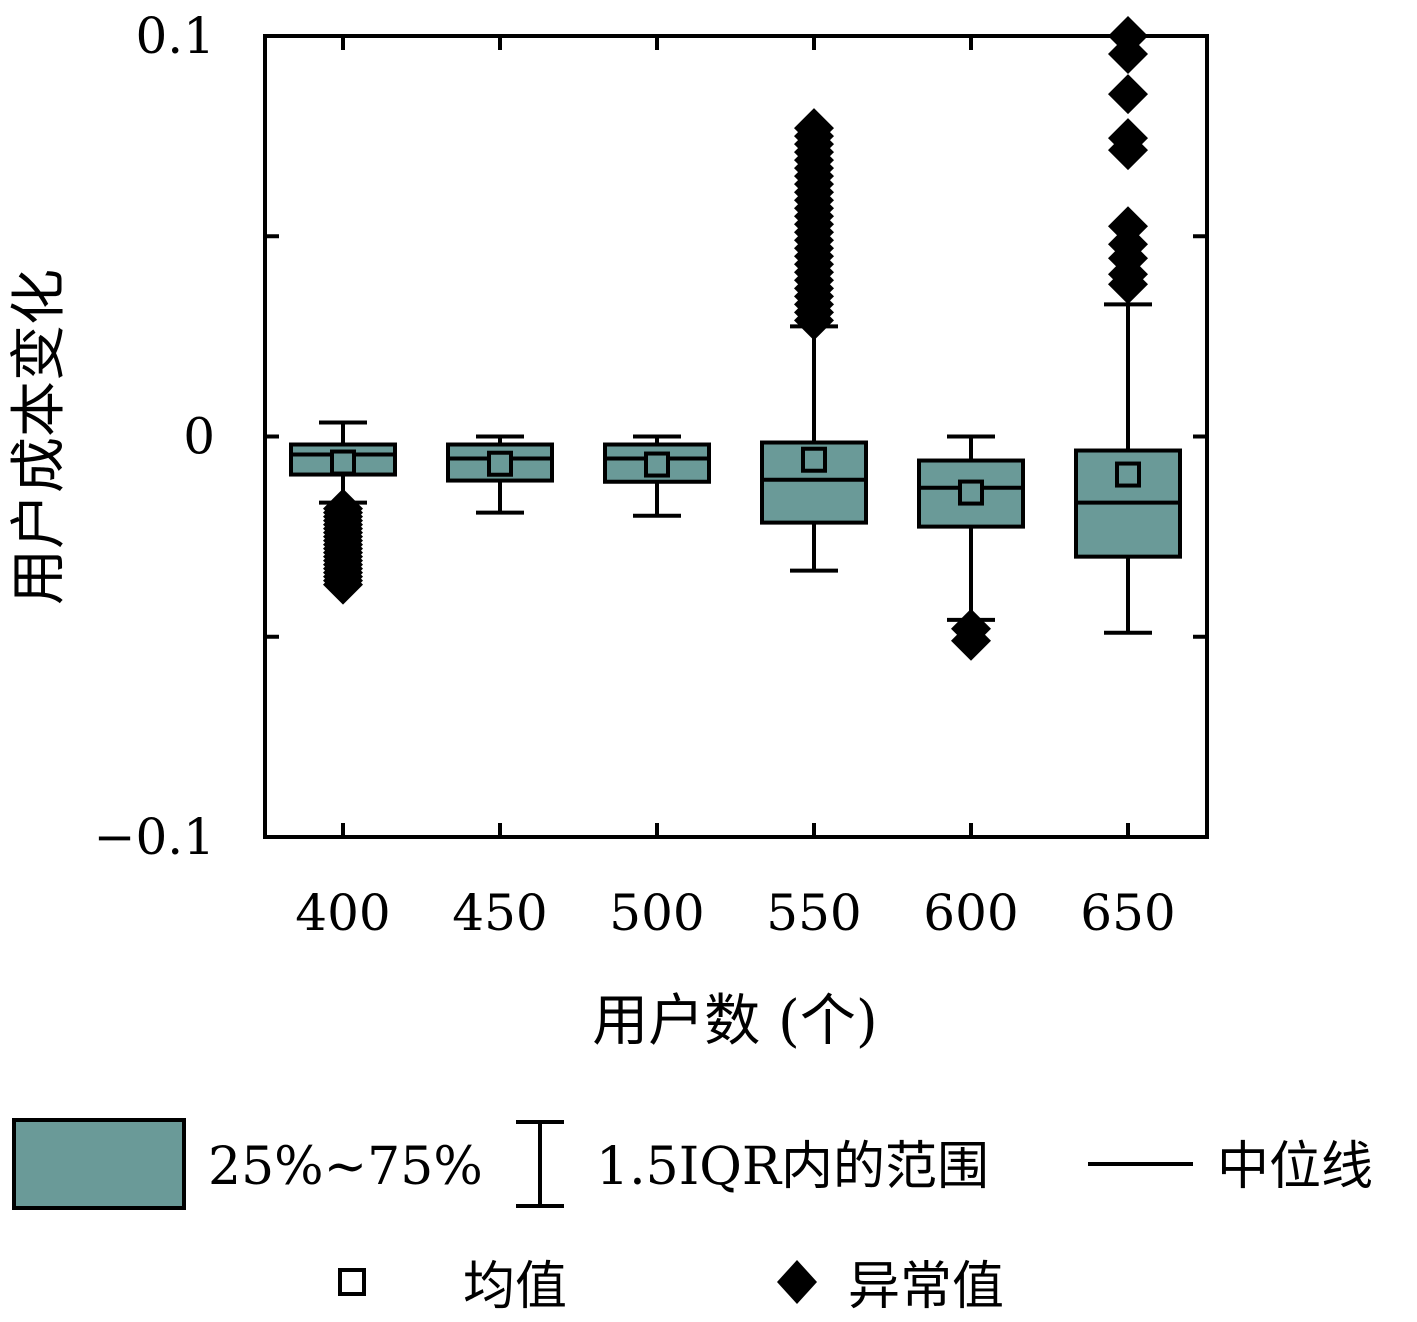  What do you see at coordinates (1127, 913) in the screenshot?
I see `x-tick-label: 650` at bounding box center [1127, 913].